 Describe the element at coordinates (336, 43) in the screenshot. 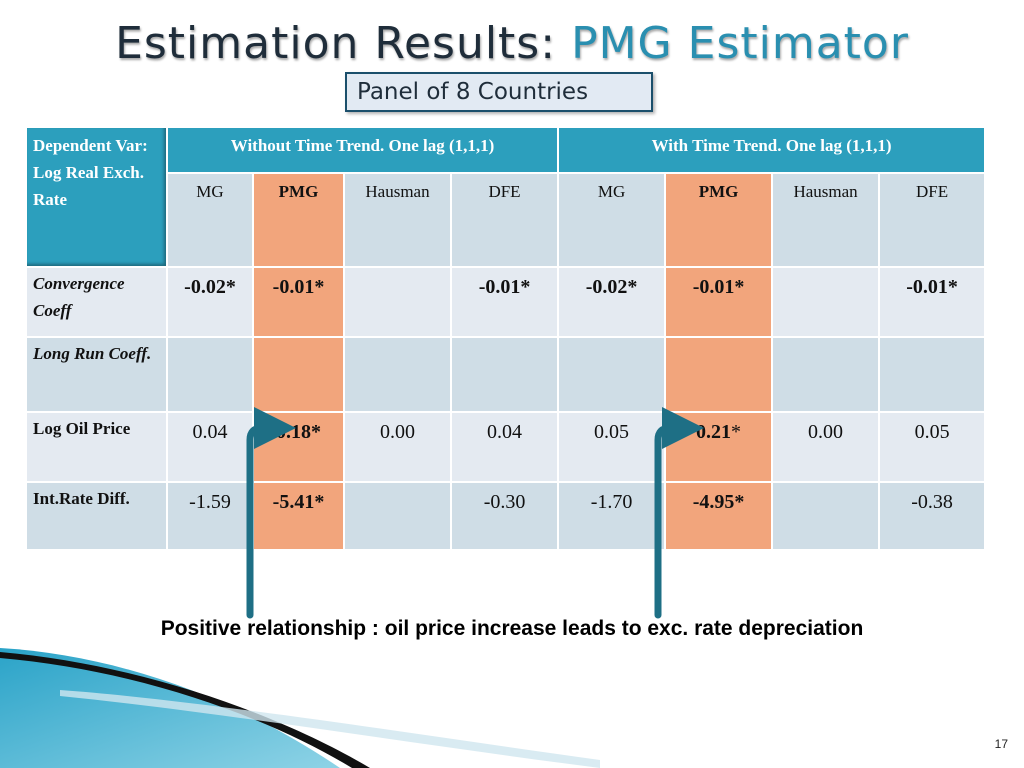

I see `title-main: Estimation Results:` at that location.